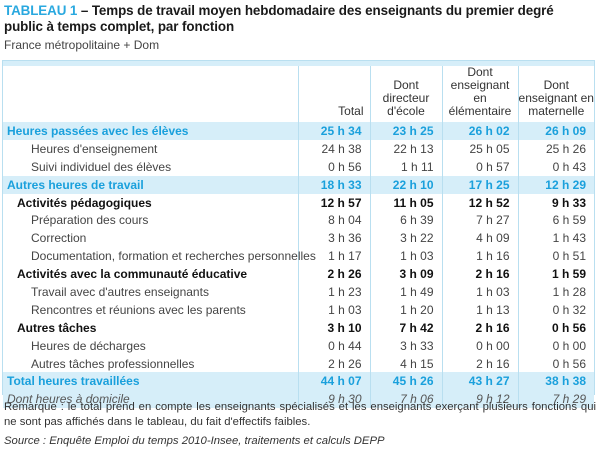 The image size is (600, 455). What do you see at coordinates (59, 238) in the screenshot?
I see `row-label: Correction` at bounding box center [59, 238].